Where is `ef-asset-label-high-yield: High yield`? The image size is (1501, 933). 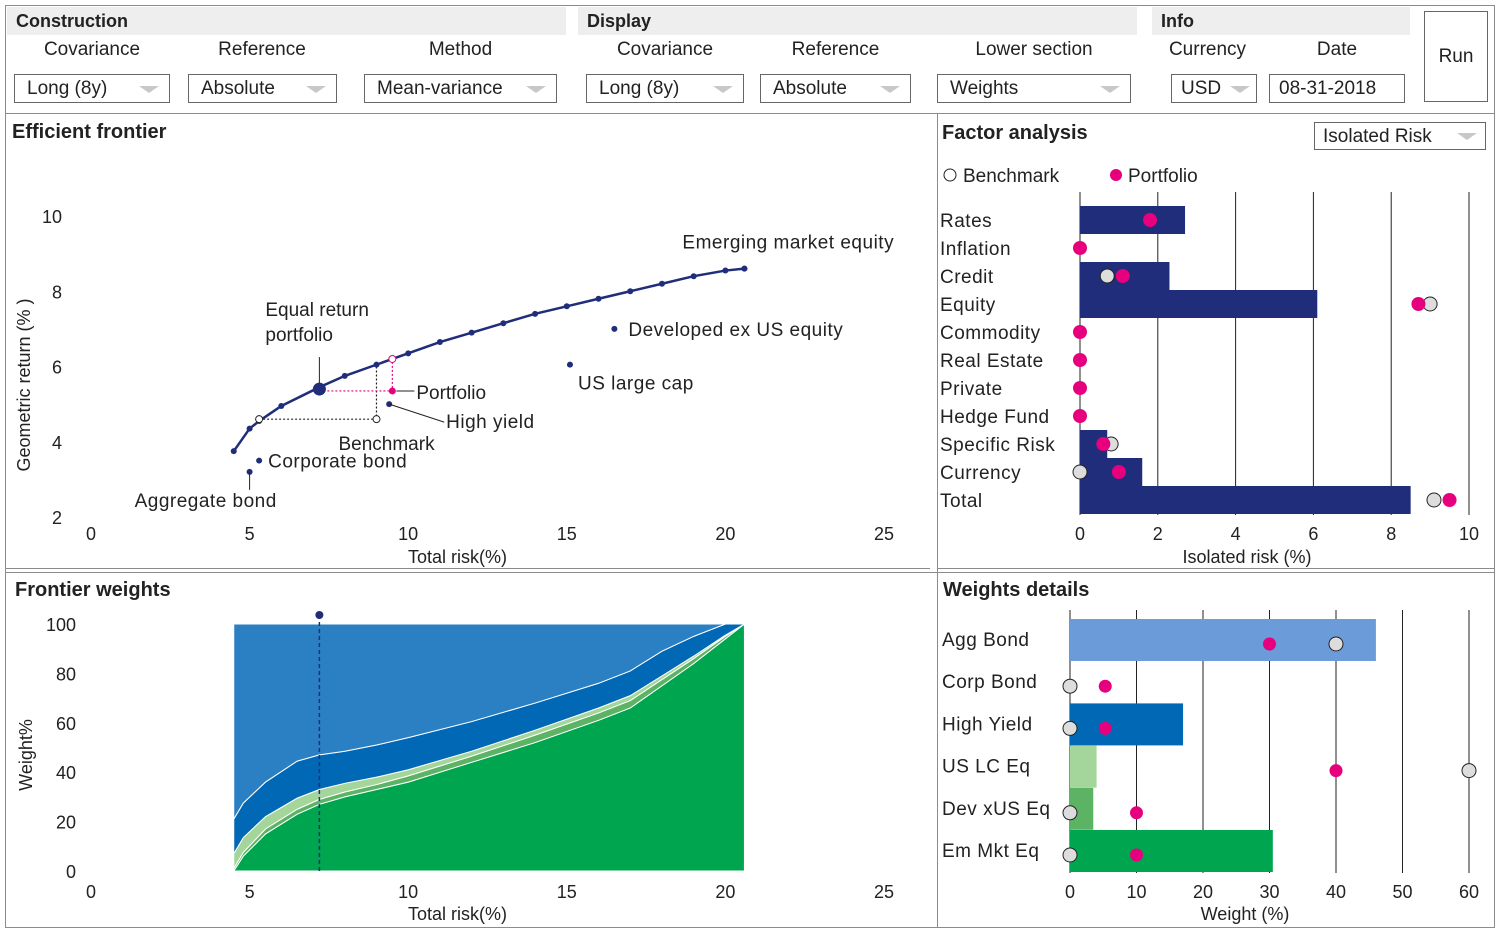 ef-asset-label-high-yield: High yield is located at coordinates (490, 422).